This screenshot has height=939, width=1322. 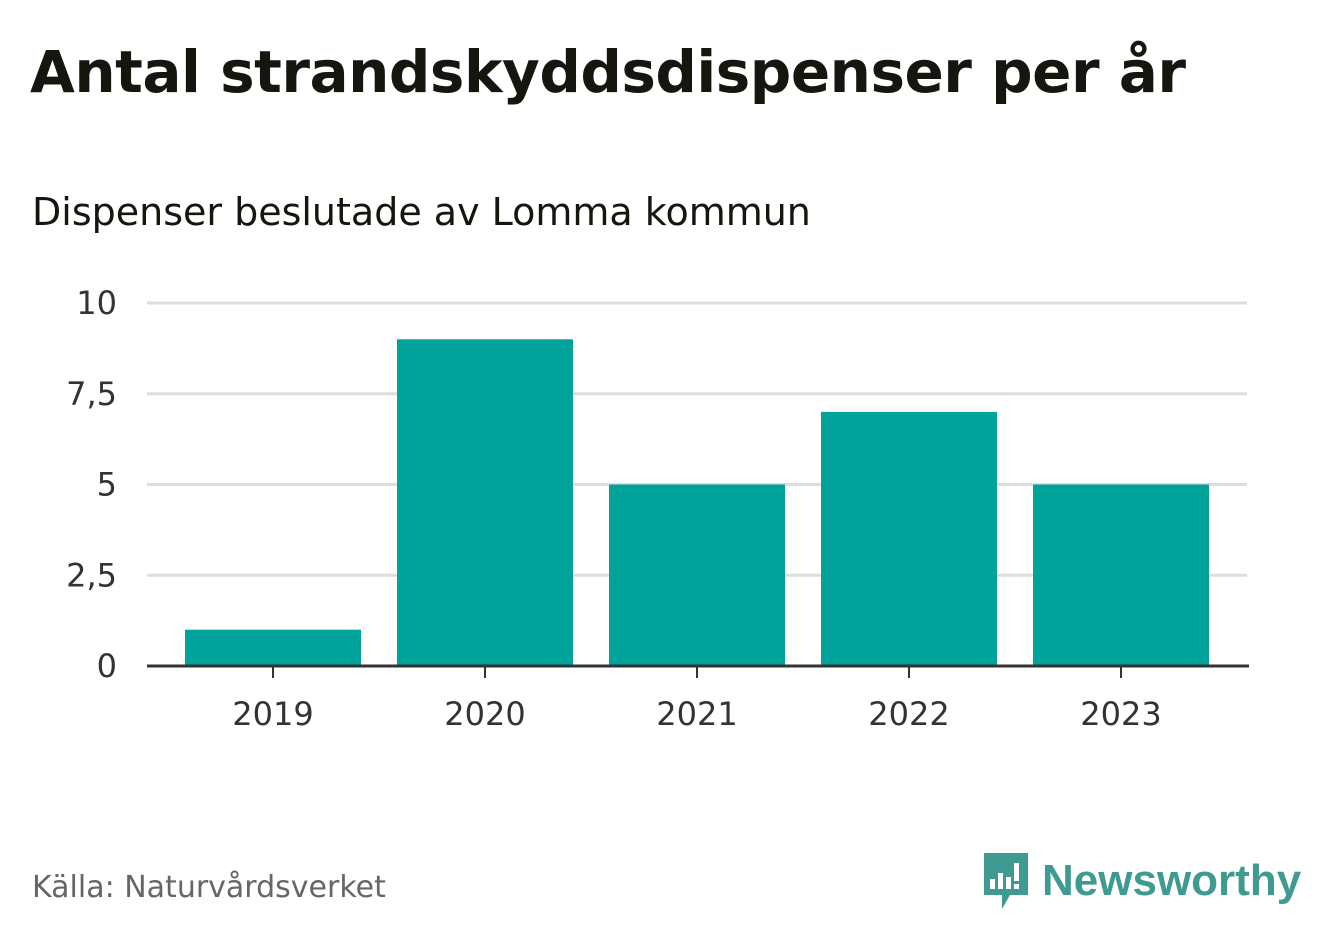 What do you see at coordinates (909, 538) in the screenshot?
I see `bar-2022` at bounding box center [909, 538].